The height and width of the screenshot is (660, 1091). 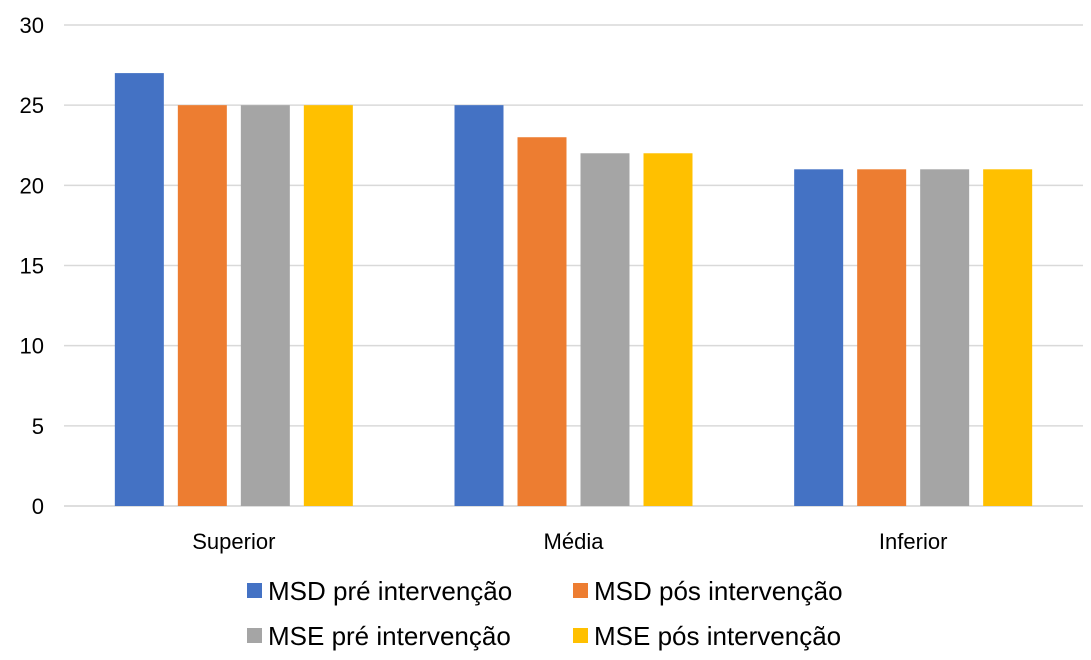 What do you see at coordinates (32, 105) in the screenshot?
I see `y-tick-label: 25` at bounding box center [32, 105].